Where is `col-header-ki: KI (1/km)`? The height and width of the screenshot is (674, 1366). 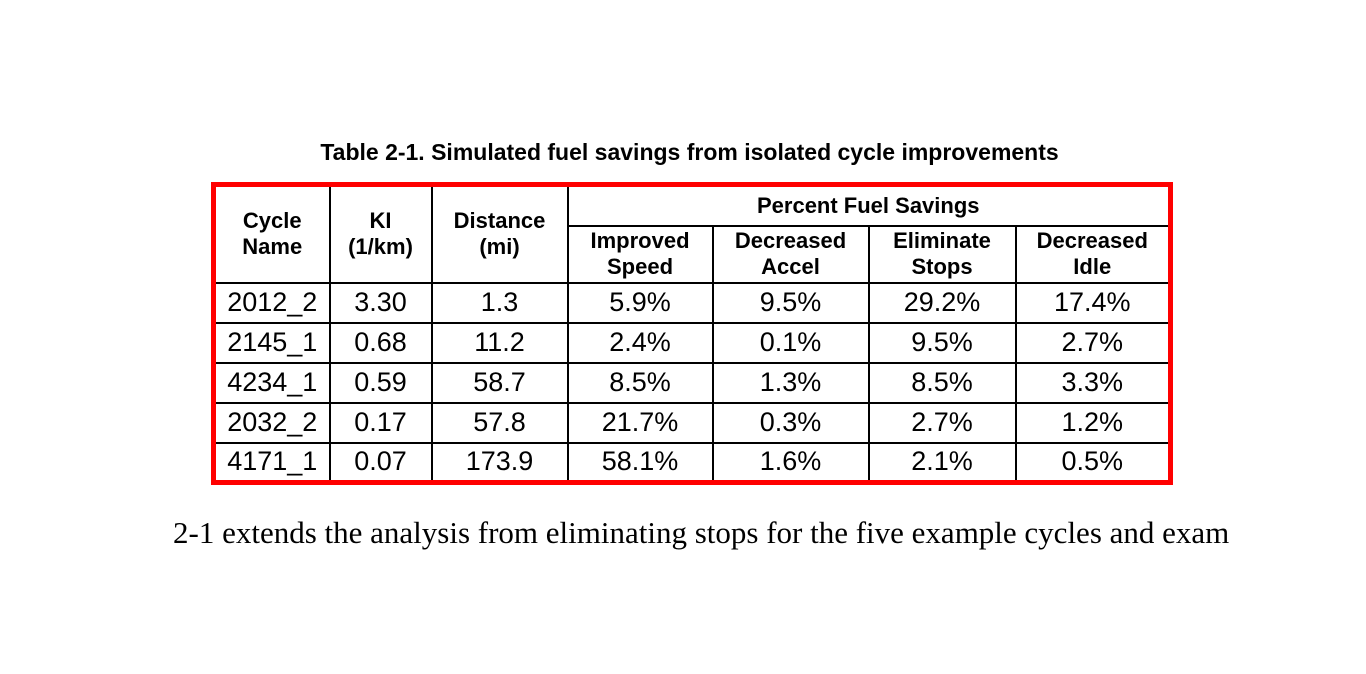 col-header-ki: KI (1/km) is located at coordinates (380, 233).